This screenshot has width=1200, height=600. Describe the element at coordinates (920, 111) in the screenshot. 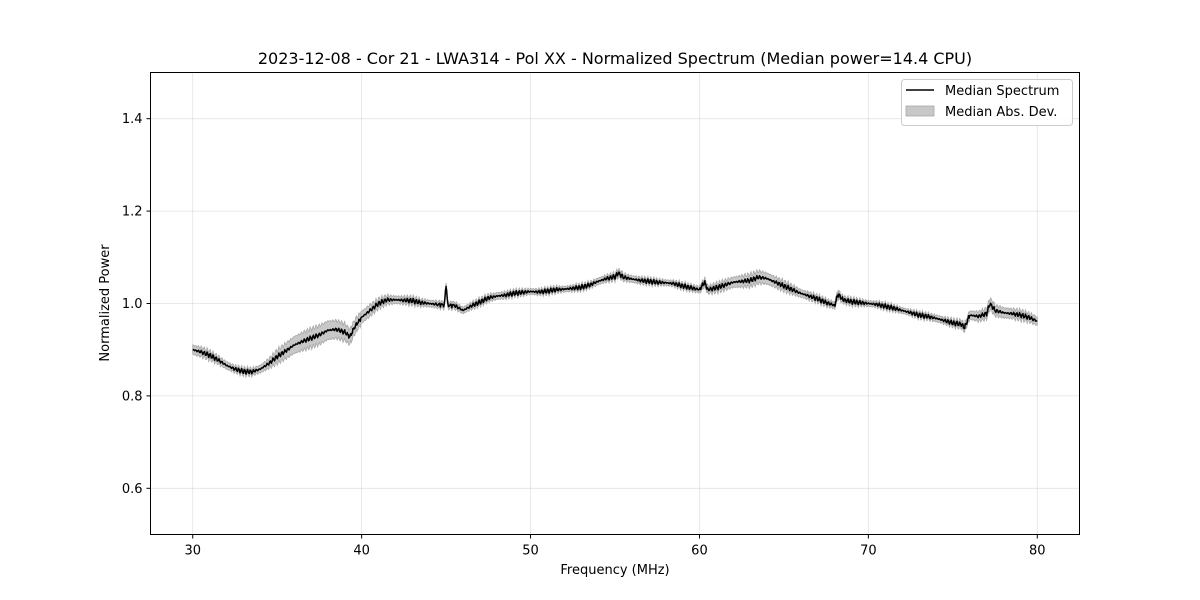

I see `legend-band-swatch` at that location.